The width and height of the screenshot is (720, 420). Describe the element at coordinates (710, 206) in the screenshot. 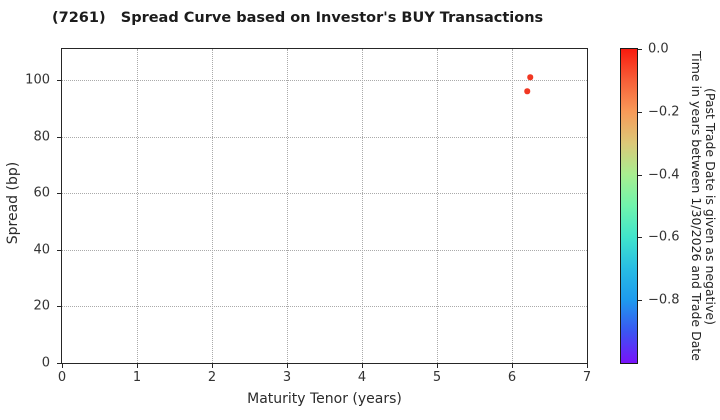

I see `colorbar-label-line2: (Past Trade Date is given as negative)` at that location.